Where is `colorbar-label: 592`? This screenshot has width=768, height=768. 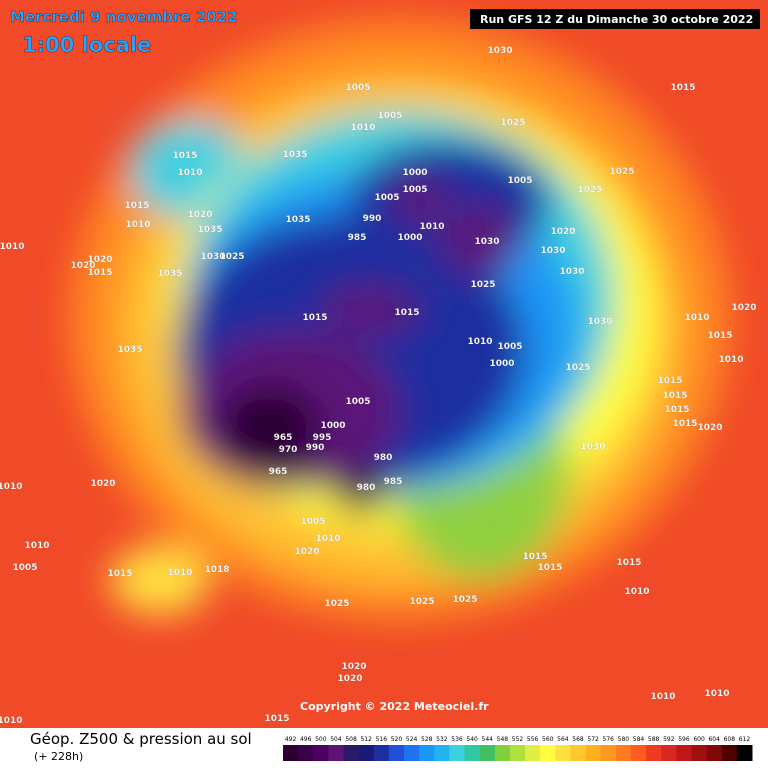
colorbar-label: 592 is located at coordinates (669, 739).